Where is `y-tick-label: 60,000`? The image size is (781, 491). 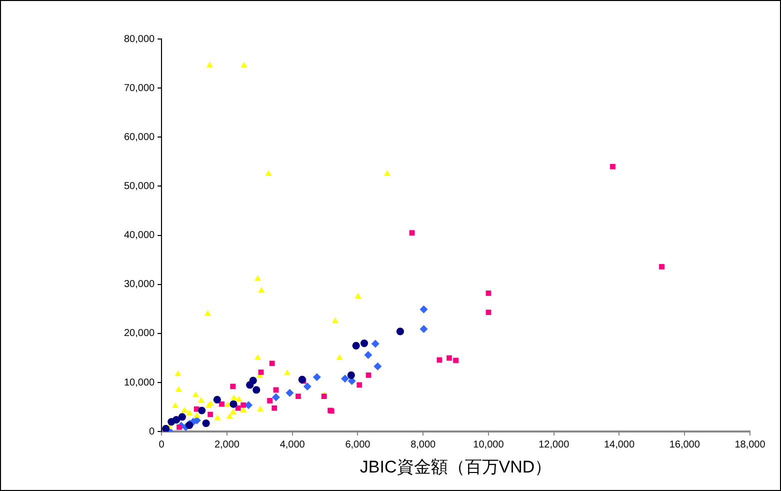 y-tick-label: 60,000 is located at coordinates (140, 137).